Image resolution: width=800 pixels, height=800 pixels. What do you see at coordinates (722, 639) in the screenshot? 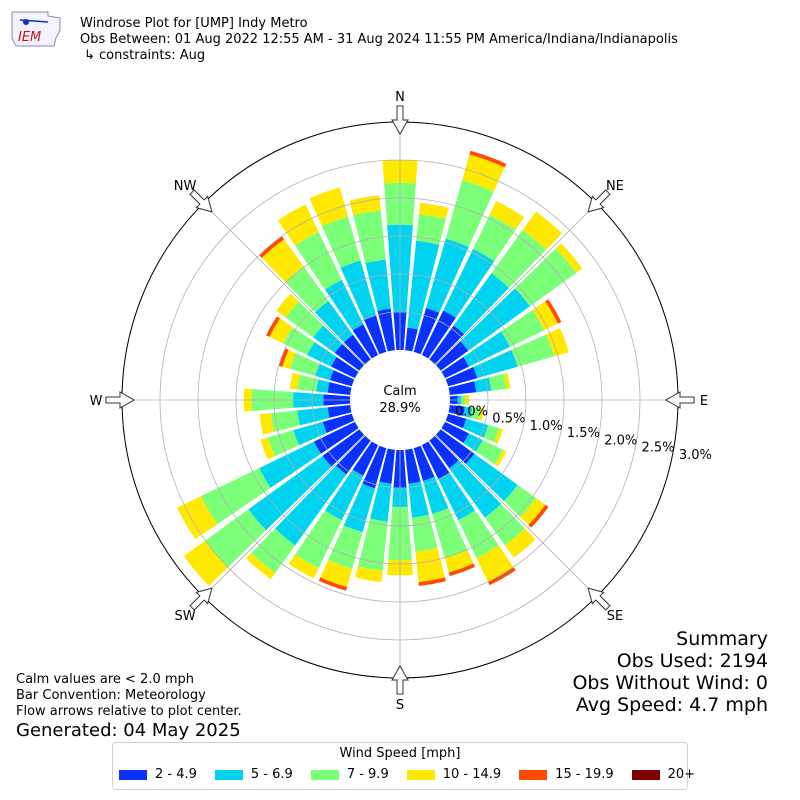
I see `summary-title: Summary` at bounding box center [722, 639].